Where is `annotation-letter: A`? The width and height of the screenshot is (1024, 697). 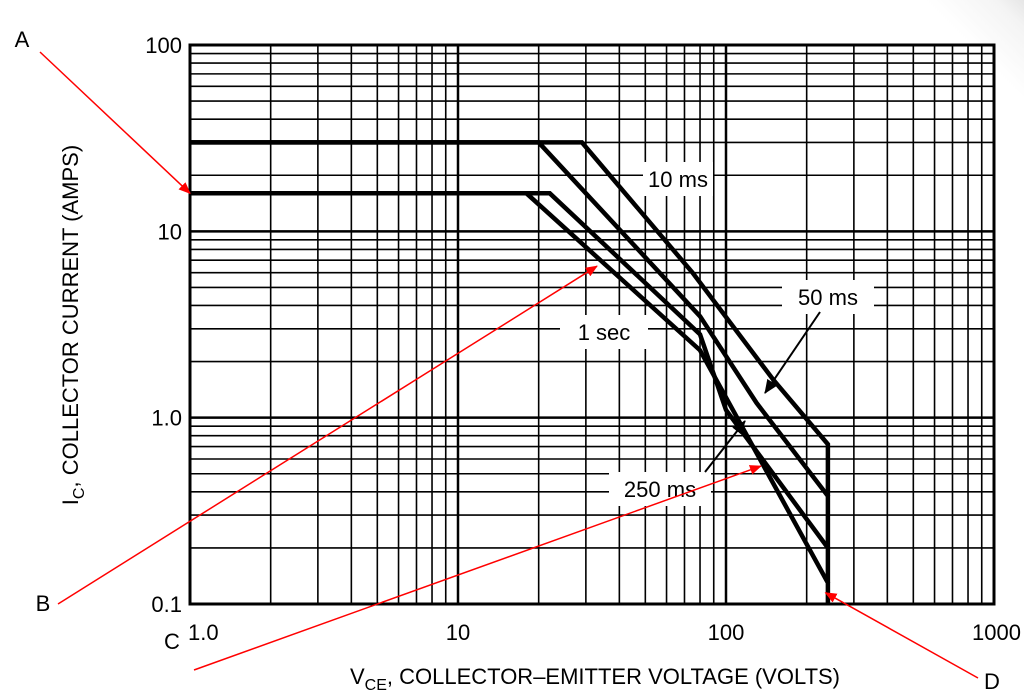
annotation-letter: A is located at coordinates (22, 39).